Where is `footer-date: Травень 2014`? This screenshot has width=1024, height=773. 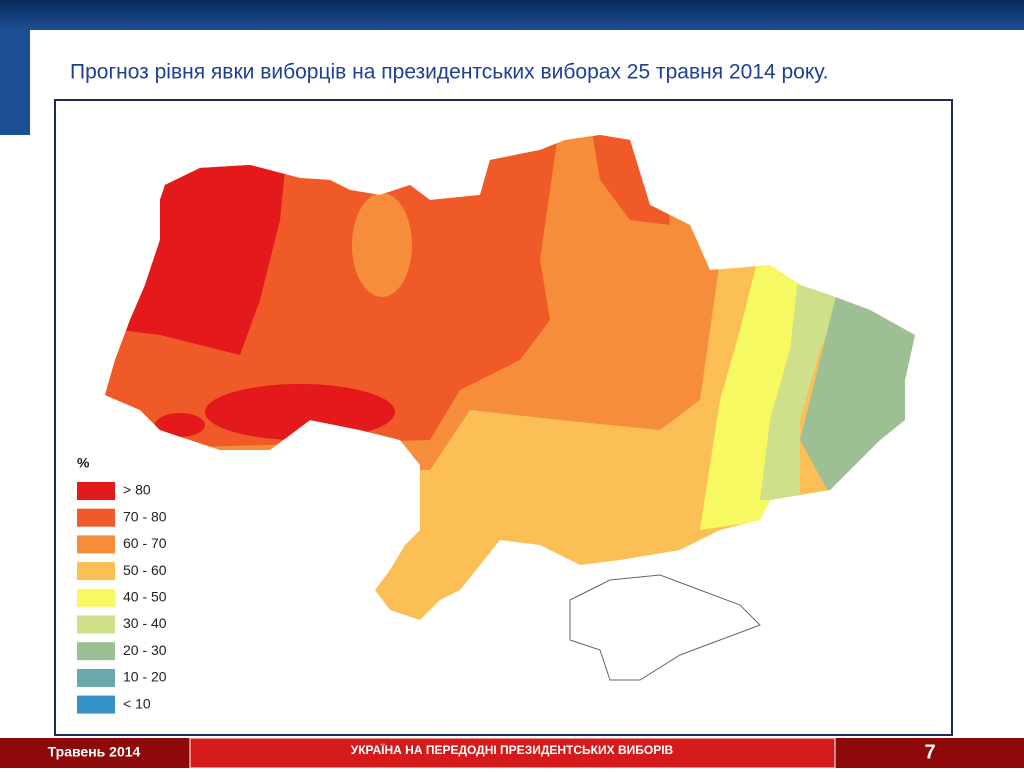 footer-date: Травень 2014 is located at coordinates (94, 752).